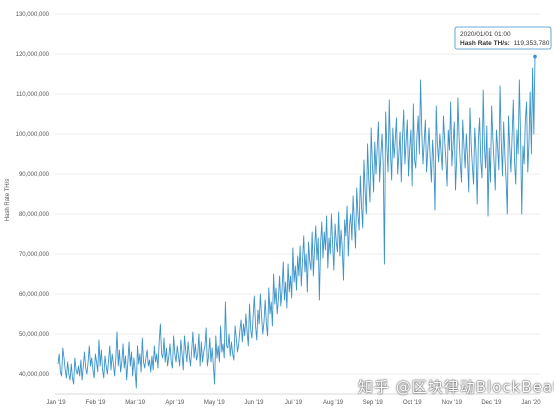  Describe the element at coordinates (34, 295) in the screenshot. I see `y-tick-label: 60,000,000` at that location.